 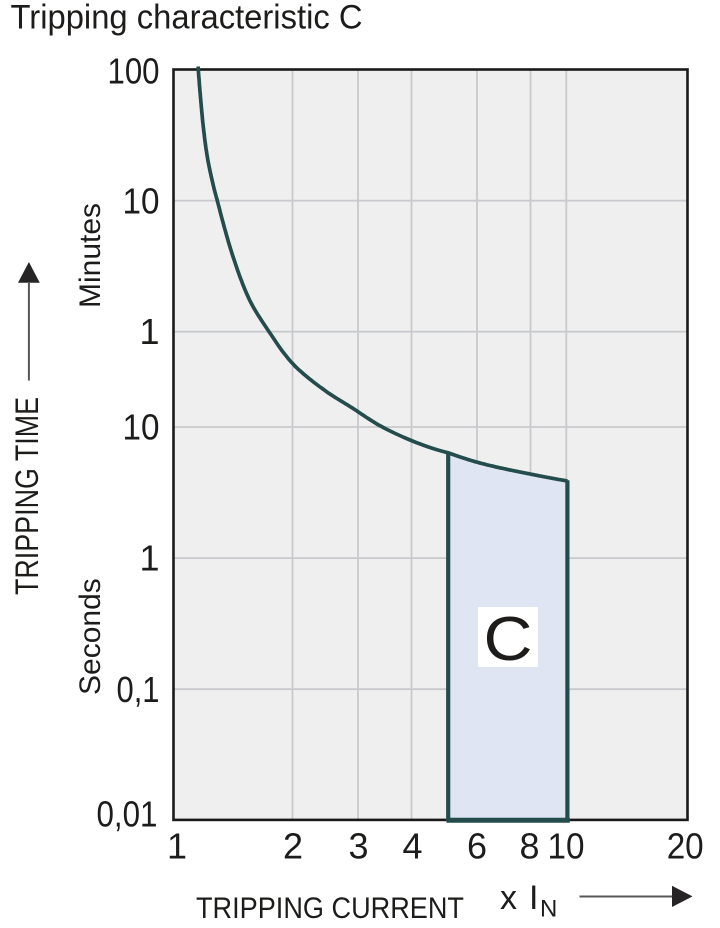 I want to click on svg-text: Tripping characteristic C, so click(x=187, y=18).